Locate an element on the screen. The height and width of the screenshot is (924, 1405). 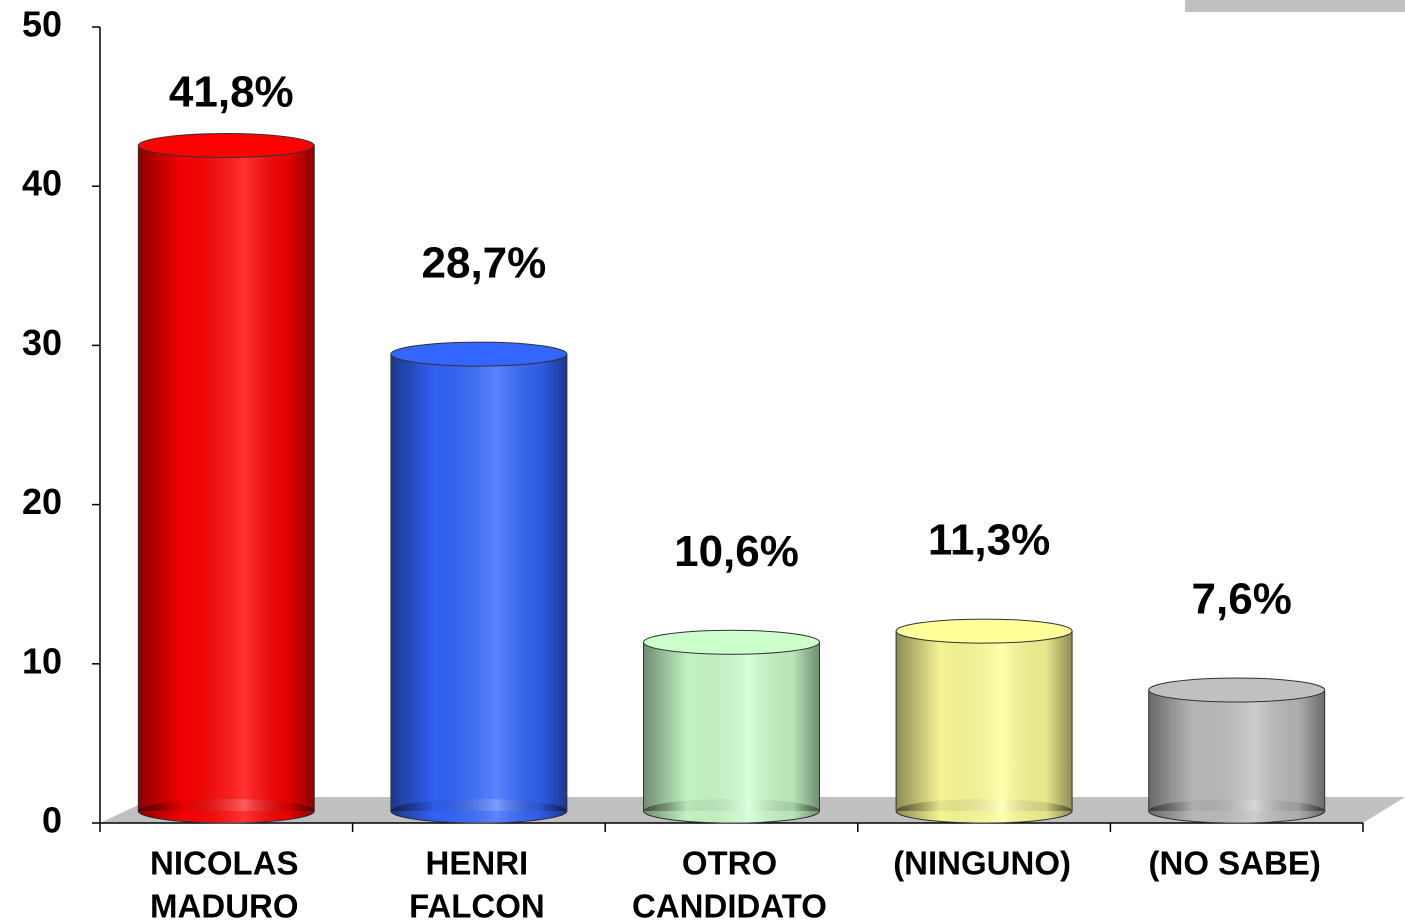
x-tick-label: (NO SABE) is located at coordinates (1235, 863).